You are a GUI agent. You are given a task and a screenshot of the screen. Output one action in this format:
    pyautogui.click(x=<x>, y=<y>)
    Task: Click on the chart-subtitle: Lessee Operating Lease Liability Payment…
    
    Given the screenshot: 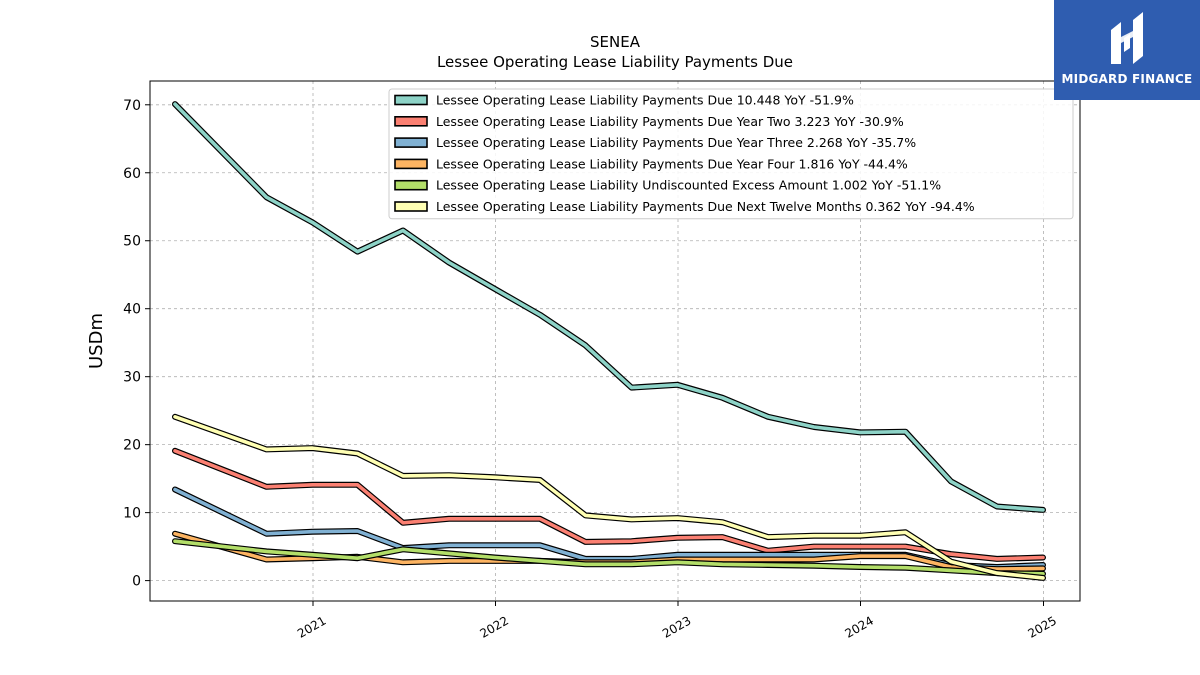 What is the action you would take?
    pyautogui.click(x=615, y=62)
    